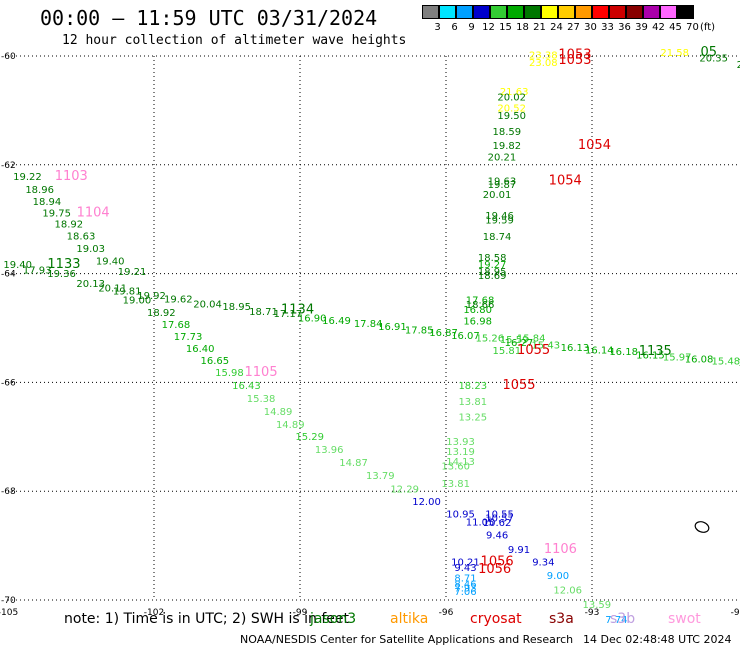 This screenshot has height=650, width=740. Describe the element at coordinates (426, 502) in the screenshot. I see `wave-height-value: 12.00` at that location.